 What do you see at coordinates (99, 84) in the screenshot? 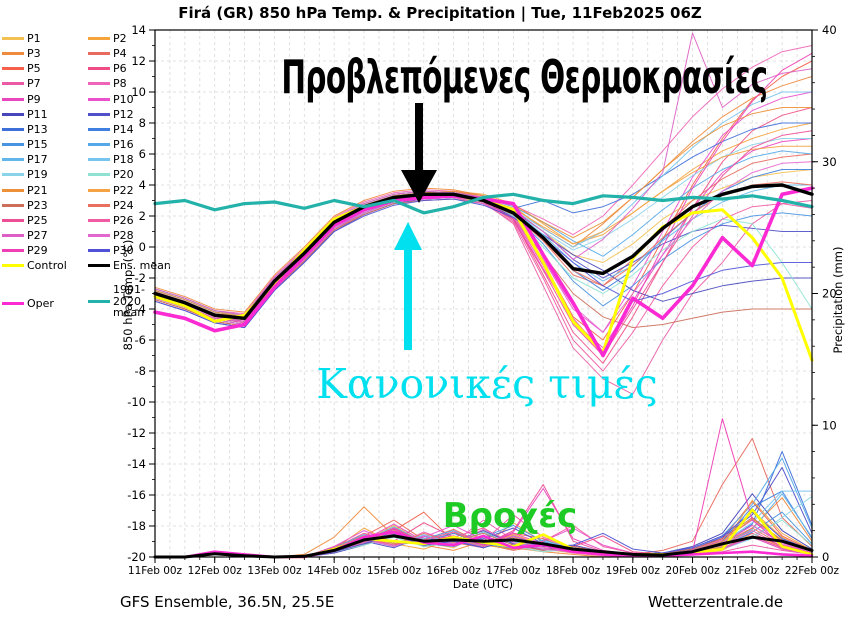
I see `legend-item-p8-swatch` at bounding box center [99, 84].